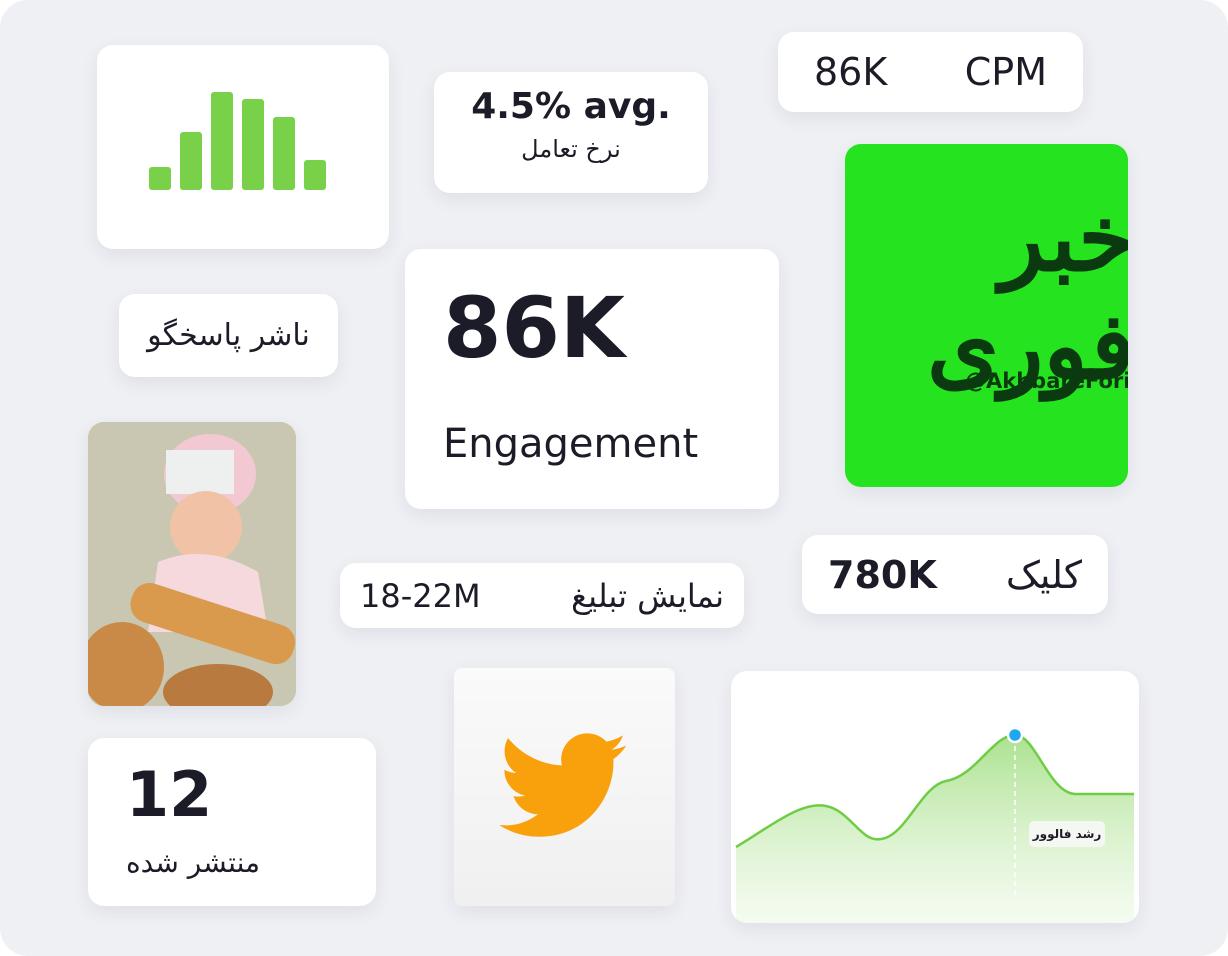  Describe the element at coordinates (237, 141) in the screenshot. I see `bar-icon` at that location.